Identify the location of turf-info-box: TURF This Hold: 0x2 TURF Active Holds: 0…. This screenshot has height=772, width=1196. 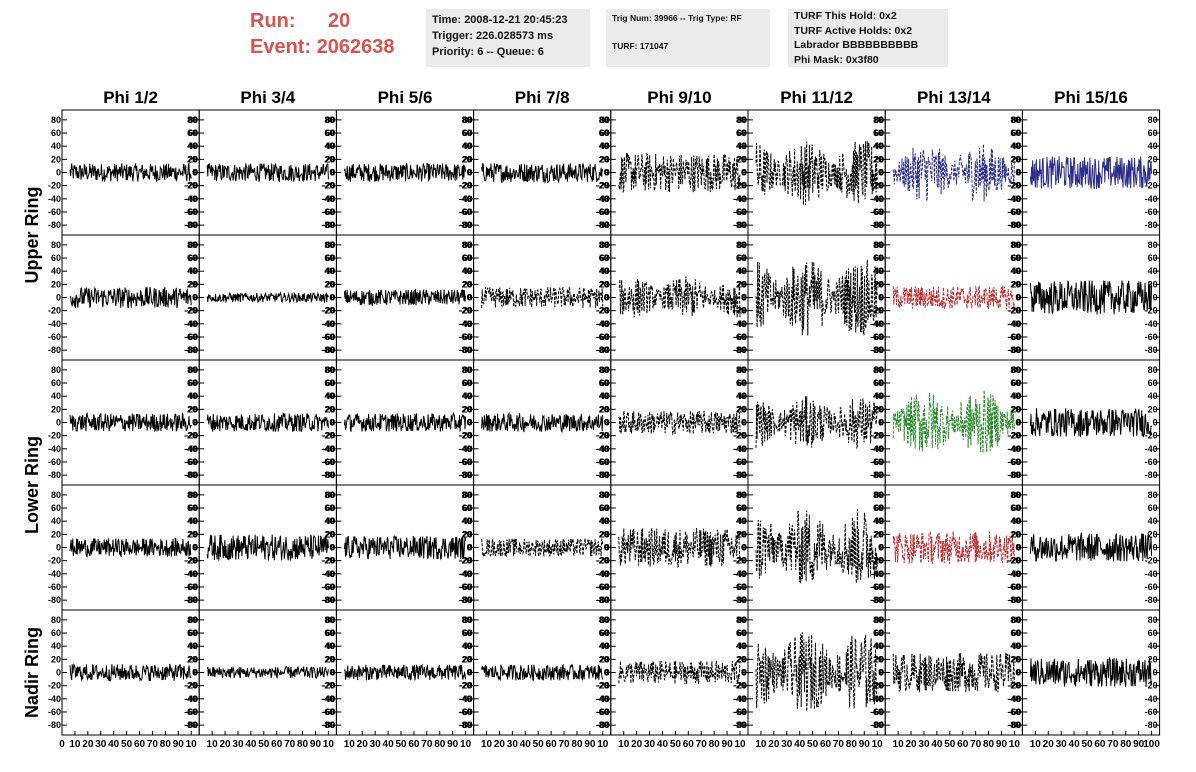
(868, 38).